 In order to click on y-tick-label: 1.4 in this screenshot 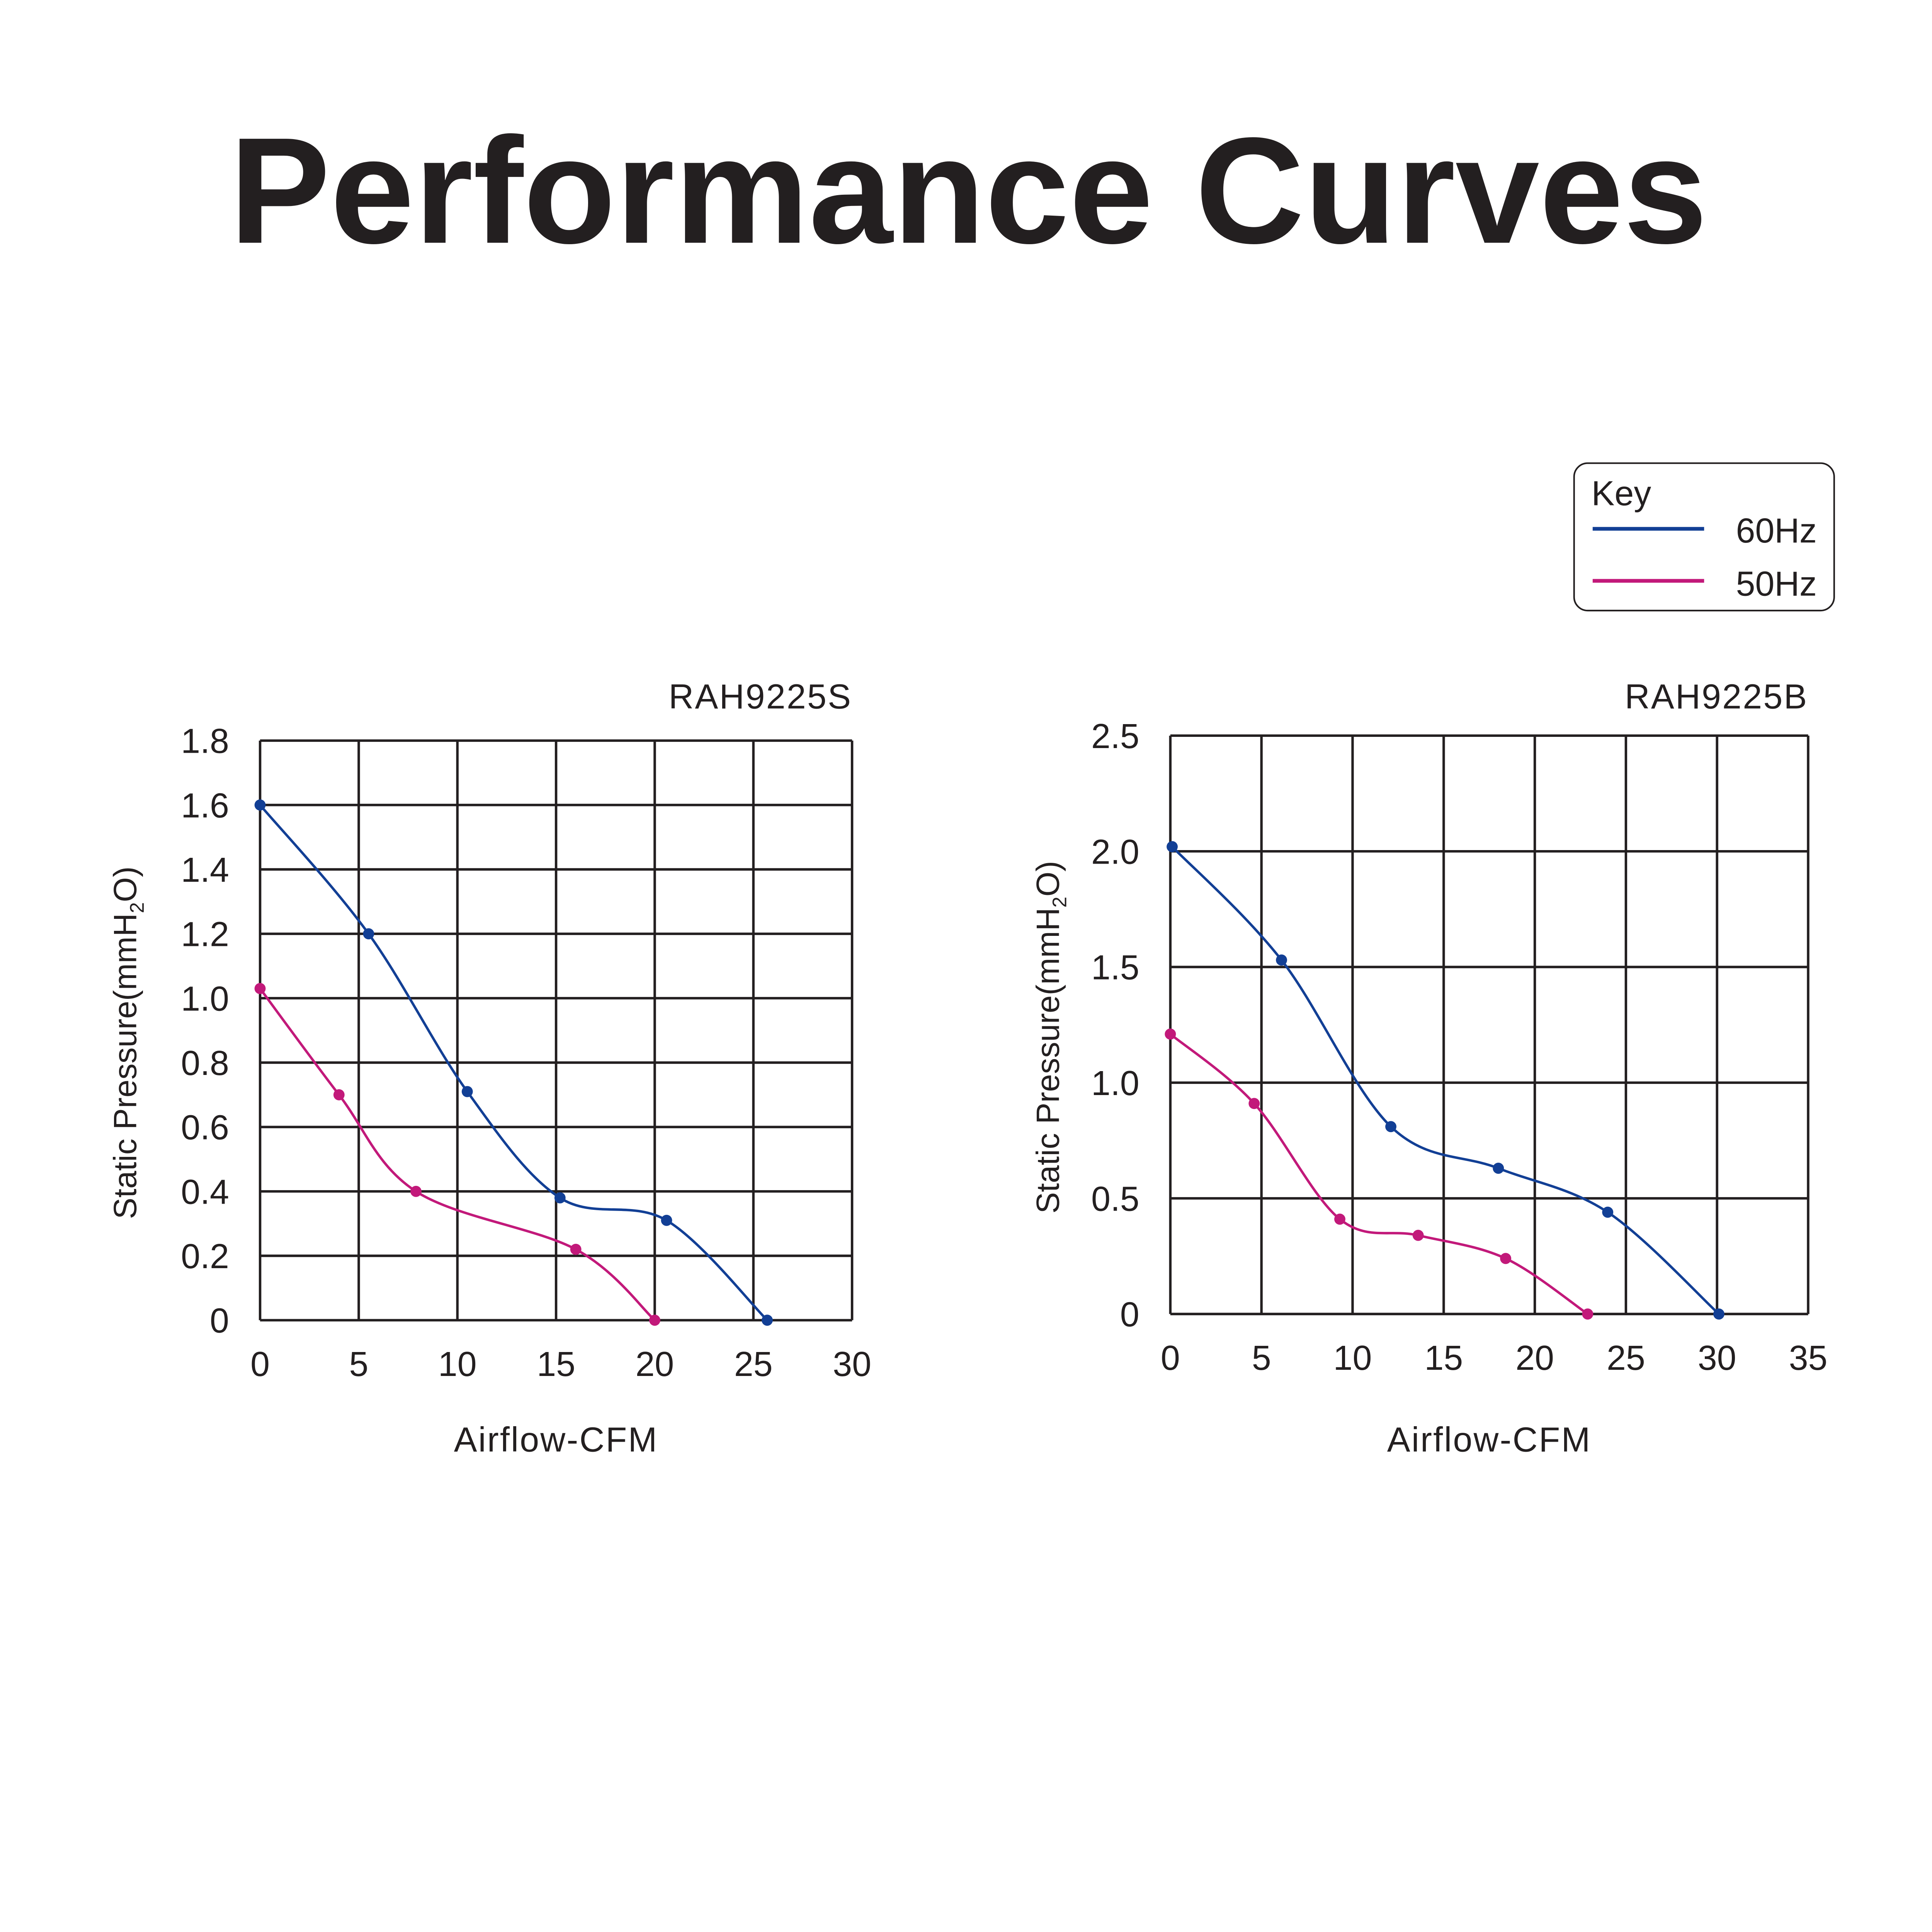, I will do `click(205, 870)`.